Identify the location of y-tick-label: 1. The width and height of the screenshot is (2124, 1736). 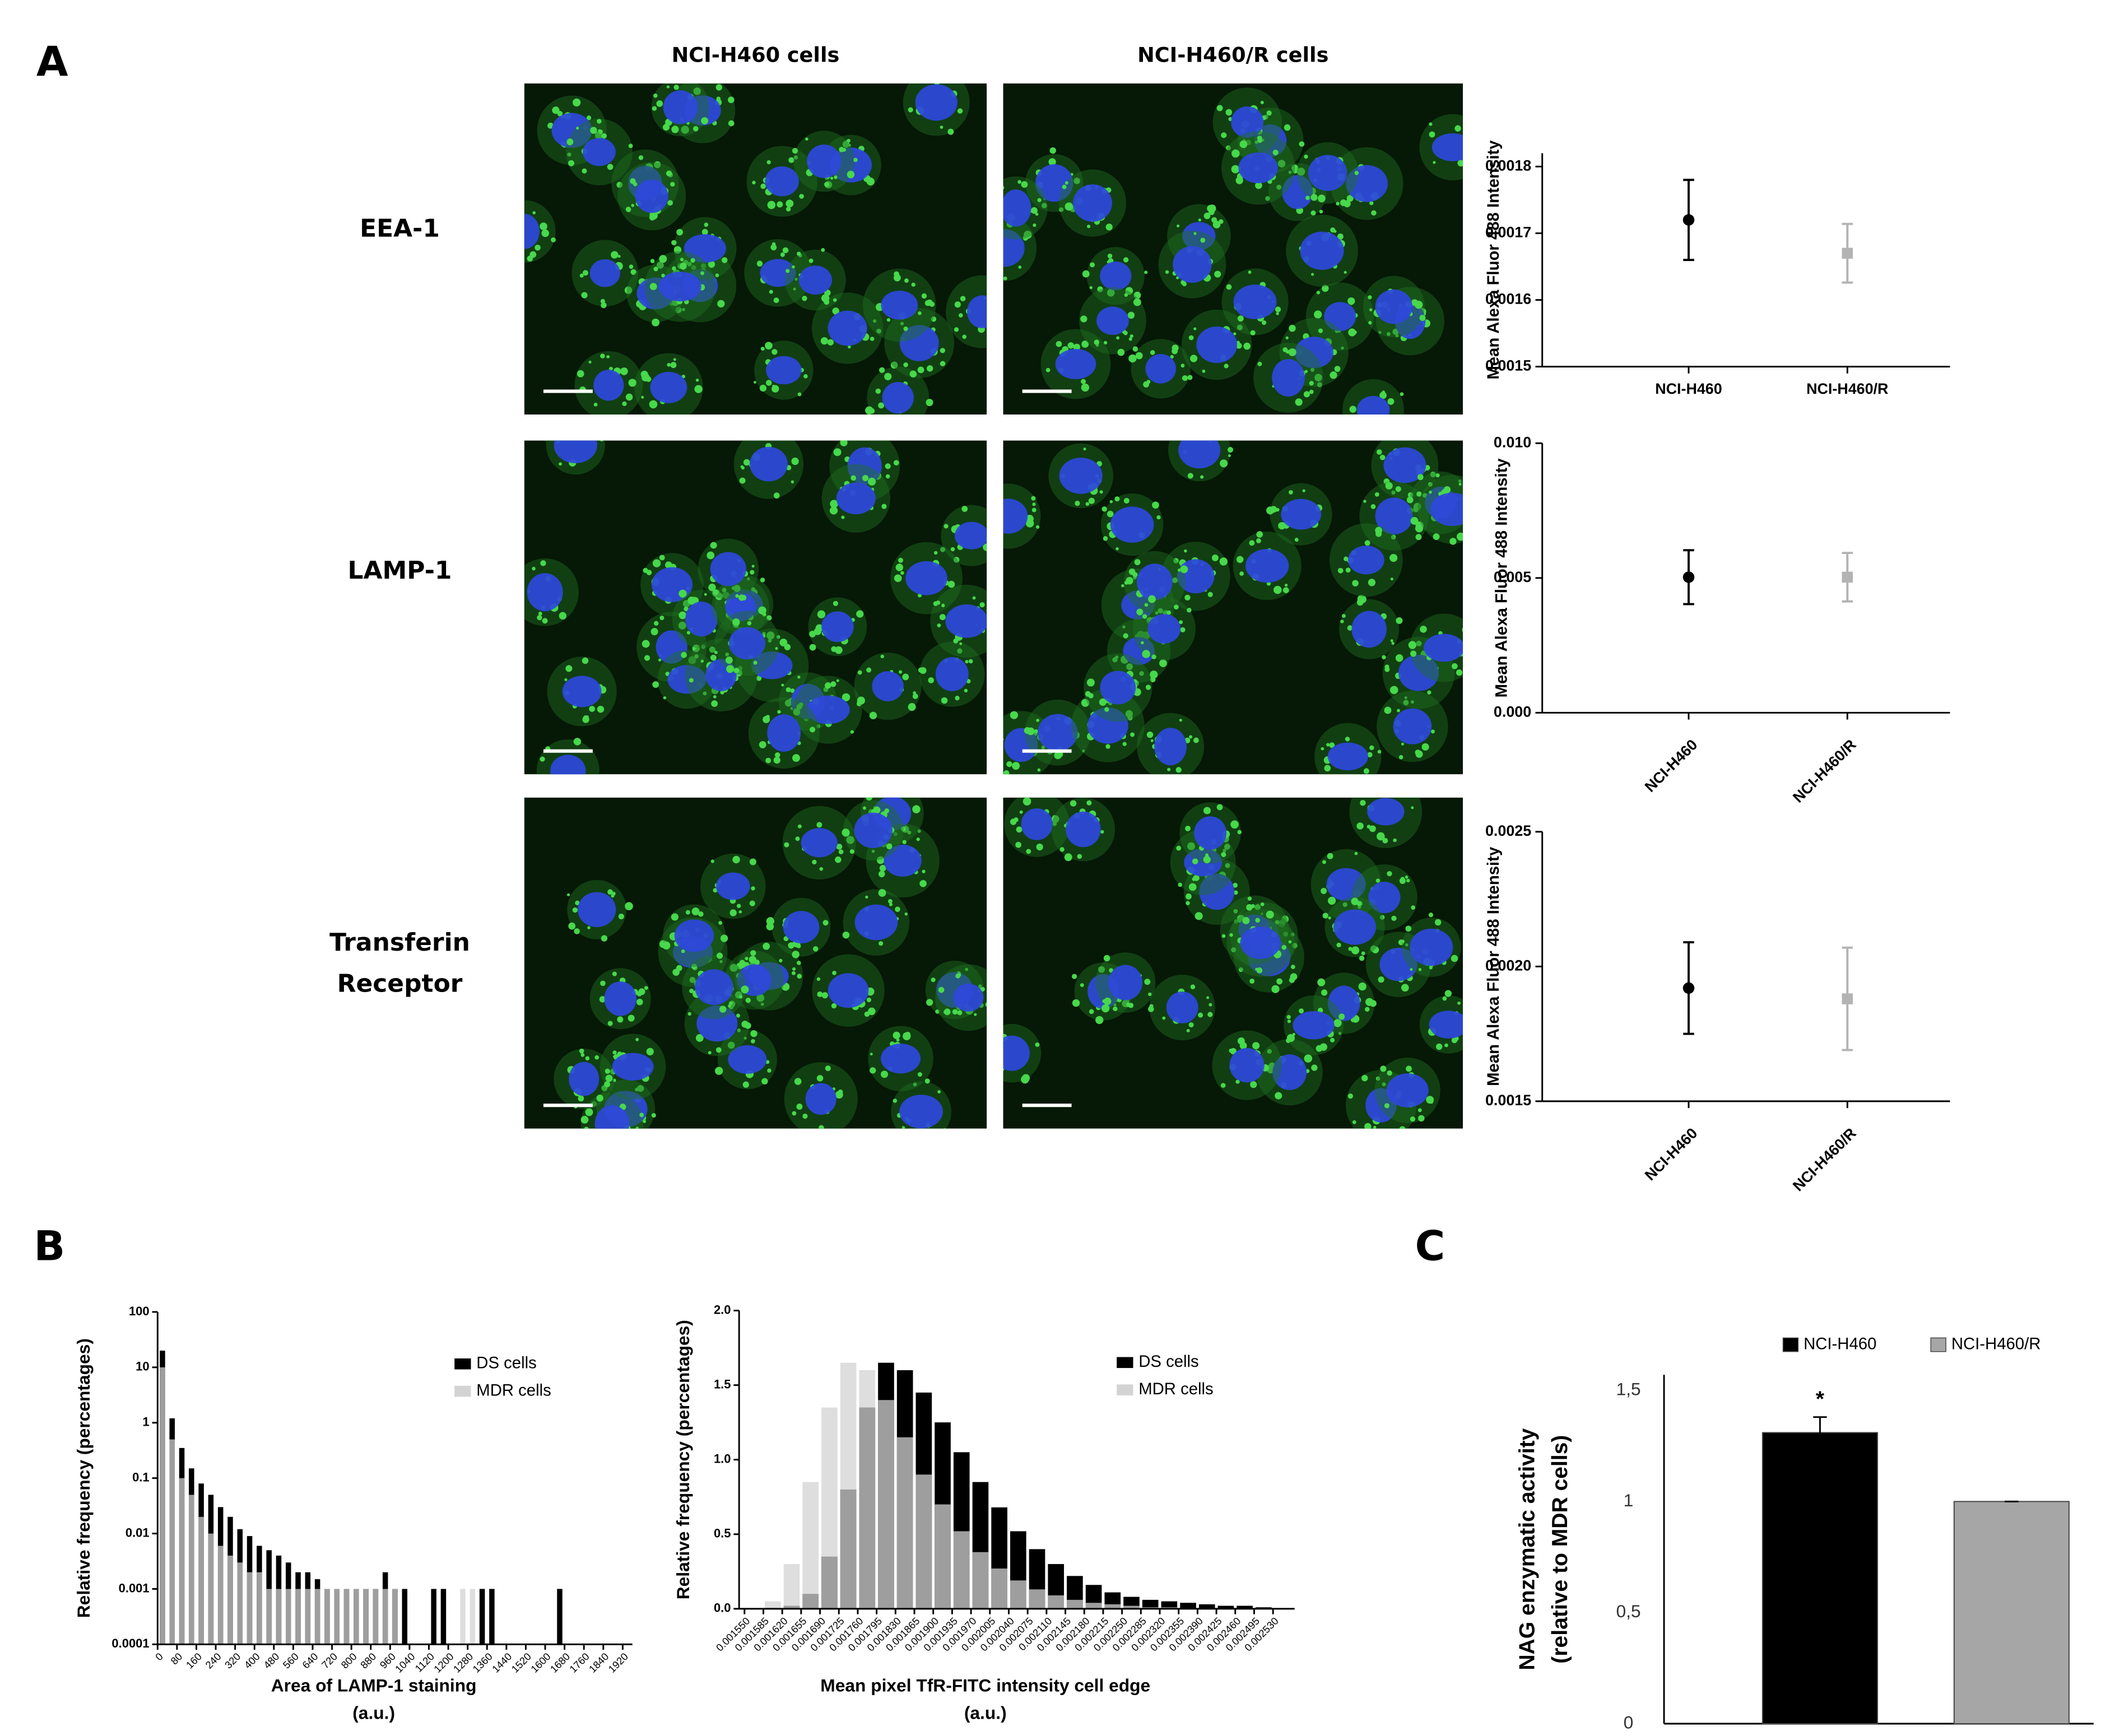
(1629, 1500).